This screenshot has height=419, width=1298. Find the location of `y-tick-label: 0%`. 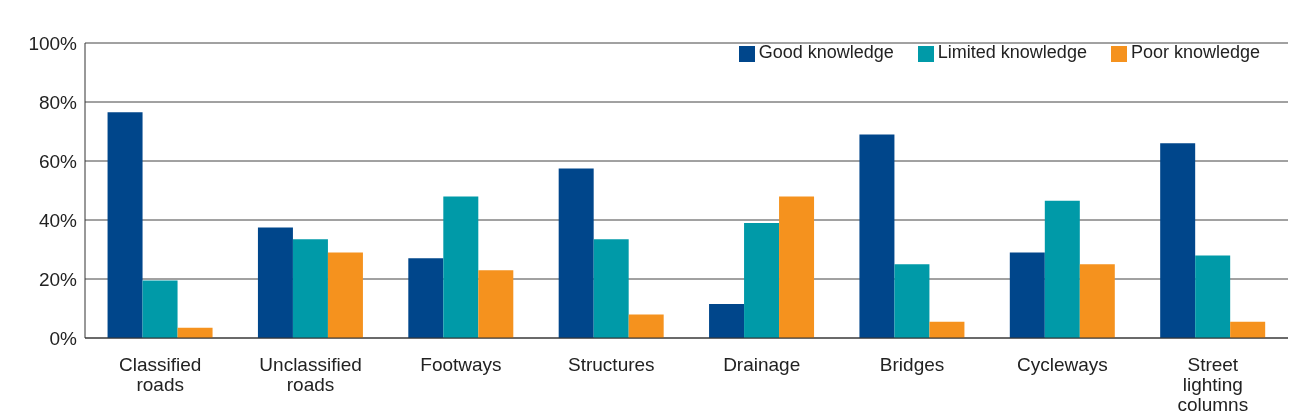

y-tick-label: 0% is located at coordinates (63, 338).